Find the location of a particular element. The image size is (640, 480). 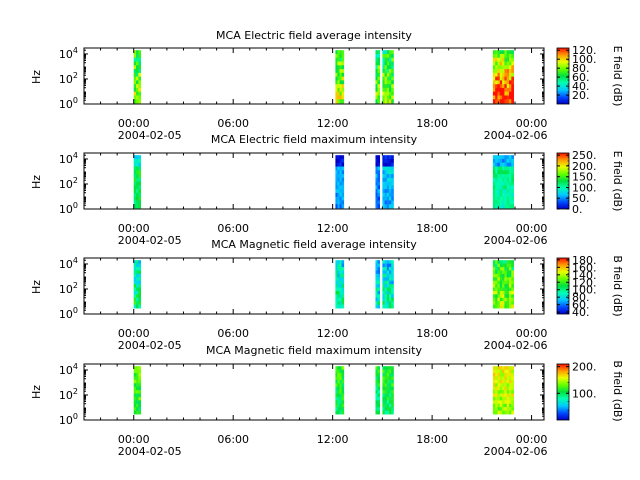

colorbar-tick-label: 80. is located at coordinates (581, 297).